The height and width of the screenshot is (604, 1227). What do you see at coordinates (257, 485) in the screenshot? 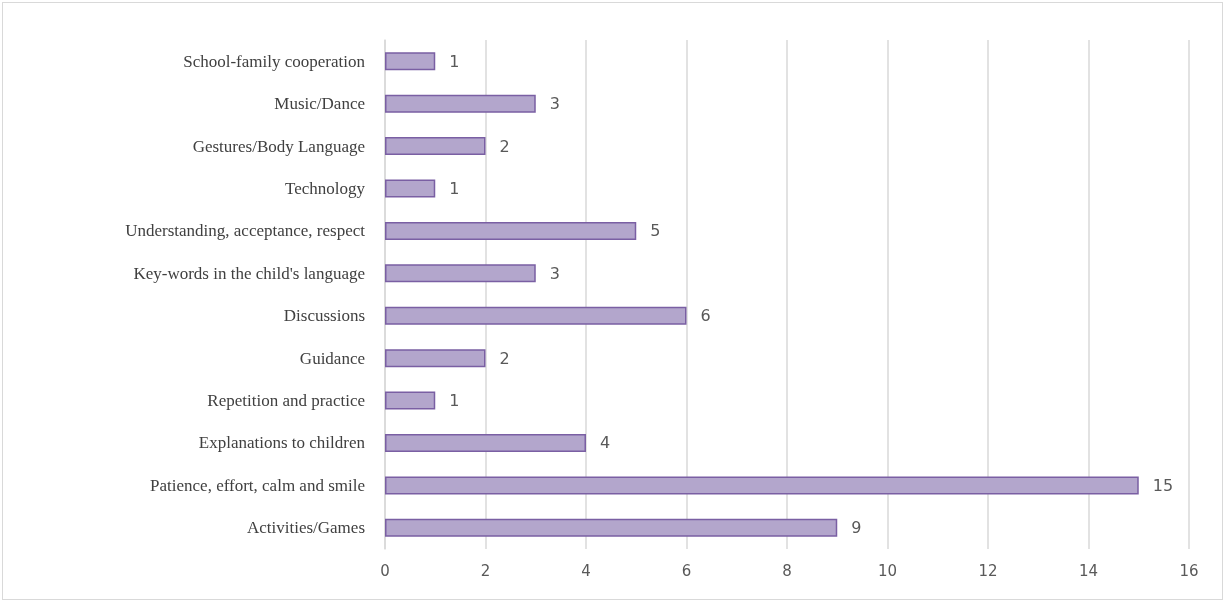
I see `y-tick-label: Patience, effort, calm and smile` at bounding box center [257, 485].